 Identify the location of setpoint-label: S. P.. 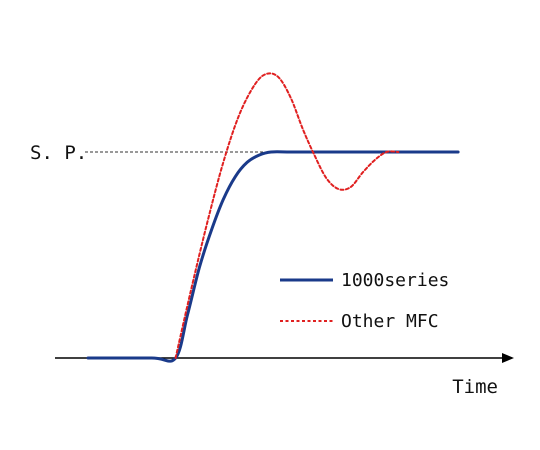
(58, 153).